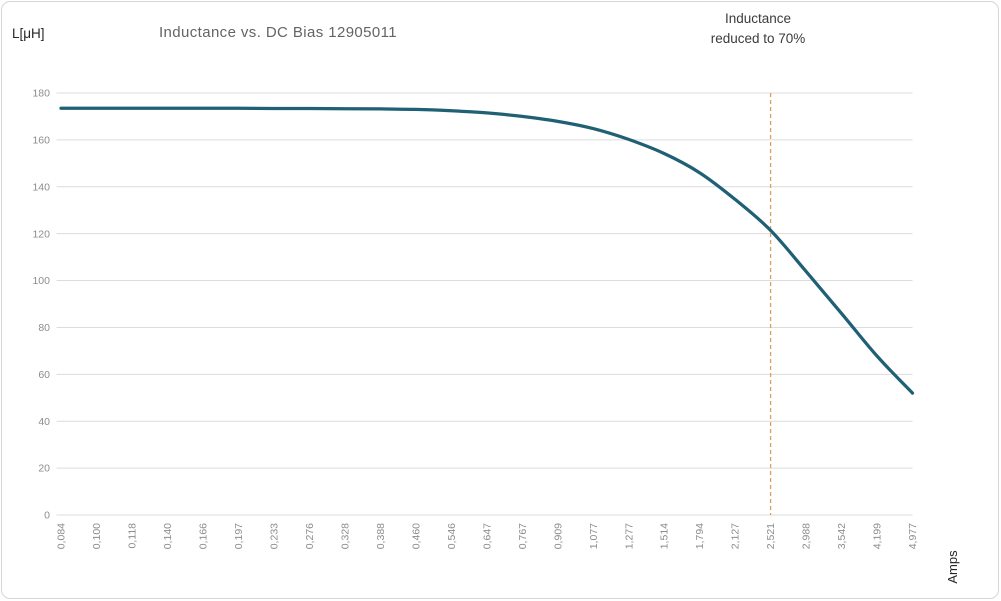 This screenshot has height=601, width=1001. Describe the element at coordinates (274, 536) in the screenshot. I see `x-tick-label: 0,233` at that location.